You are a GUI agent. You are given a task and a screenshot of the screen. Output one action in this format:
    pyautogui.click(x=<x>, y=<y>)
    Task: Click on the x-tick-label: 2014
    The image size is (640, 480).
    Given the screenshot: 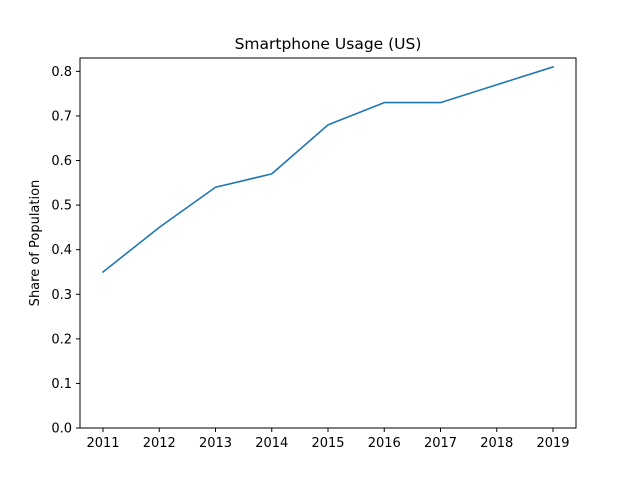 What is the action you would take?
    pyautogui.click(x=271, y=443)
    